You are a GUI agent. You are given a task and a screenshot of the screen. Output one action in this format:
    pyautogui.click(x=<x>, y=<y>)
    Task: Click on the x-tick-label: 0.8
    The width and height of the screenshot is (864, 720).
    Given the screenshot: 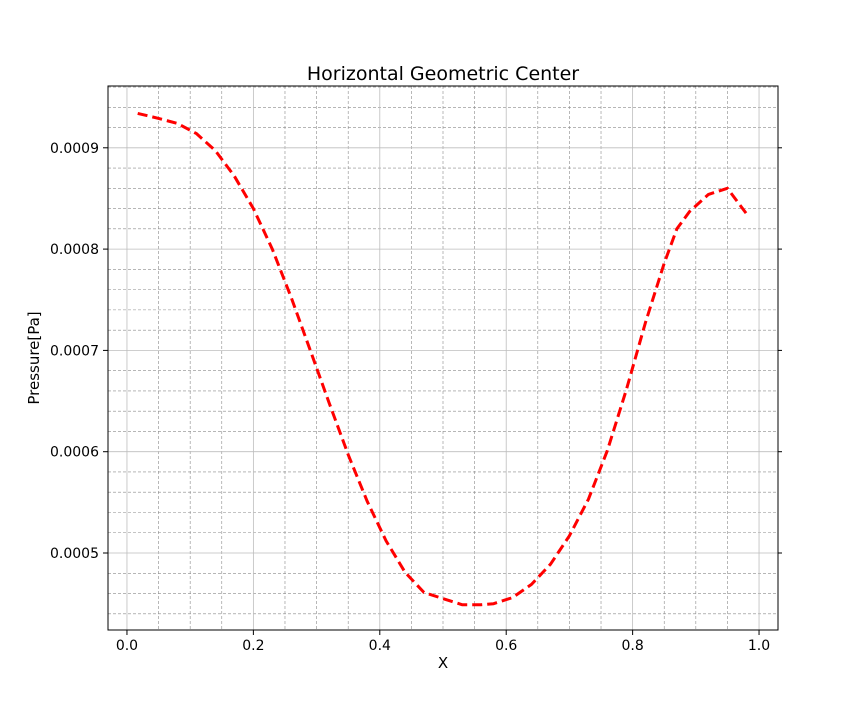 What is the action you would take?
    pyautogui.click(x=632, y=646)
    